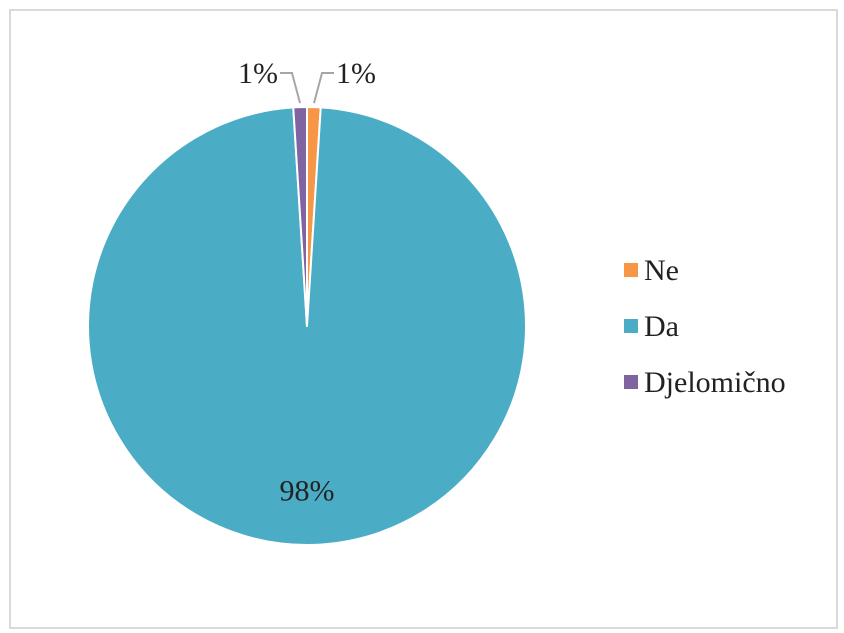  Describe the element at coordinates (661, 270) in the screenshot. I see `legend-label-ne: Ne` at that location.